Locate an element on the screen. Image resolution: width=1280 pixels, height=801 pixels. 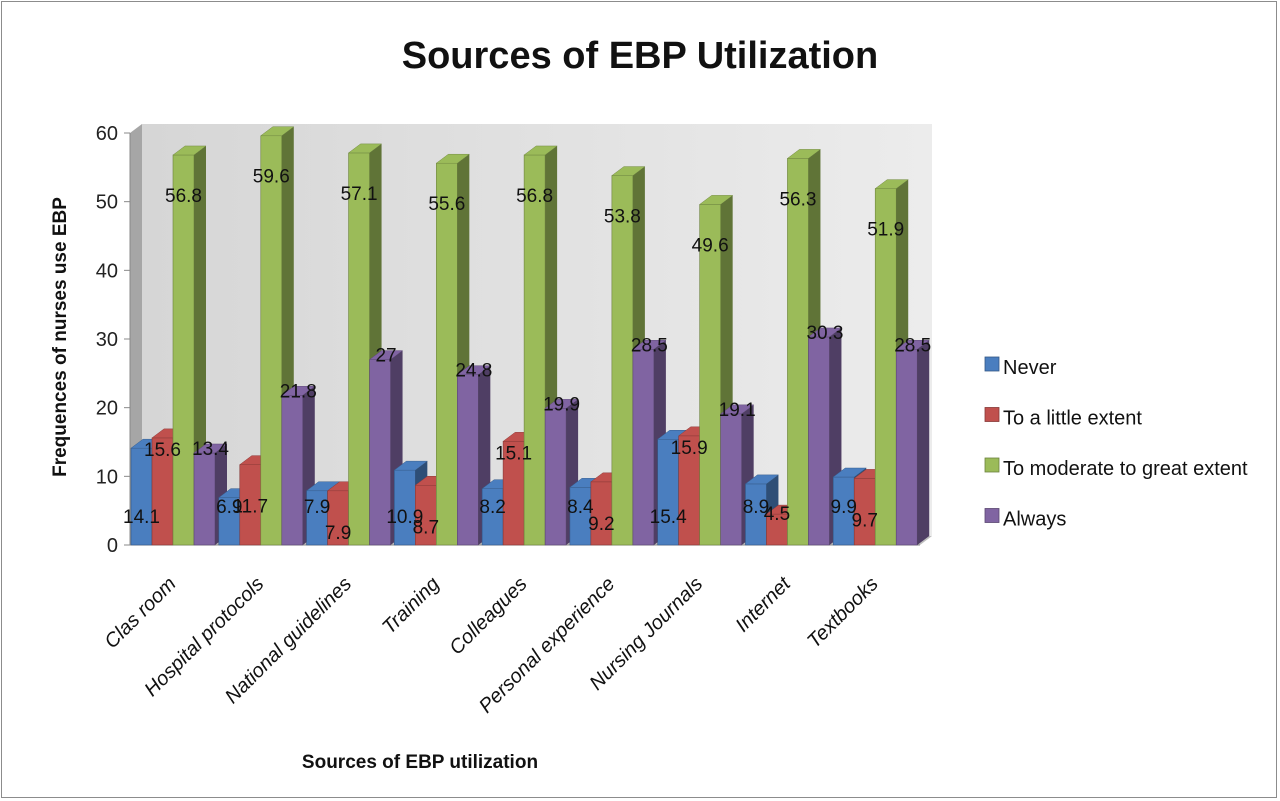
data-label: 10.9 is located at coordinates (404, 517).